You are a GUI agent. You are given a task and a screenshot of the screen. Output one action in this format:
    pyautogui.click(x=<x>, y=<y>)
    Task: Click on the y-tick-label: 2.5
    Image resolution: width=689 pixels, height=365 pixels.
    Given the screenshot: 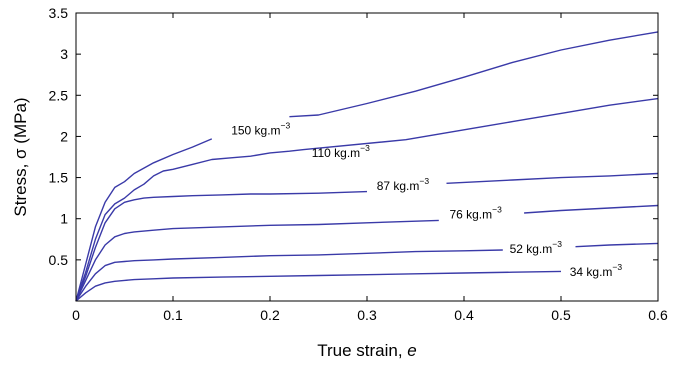 What is the action you would take?
    pyautogui.click(x=59, y=95)
    